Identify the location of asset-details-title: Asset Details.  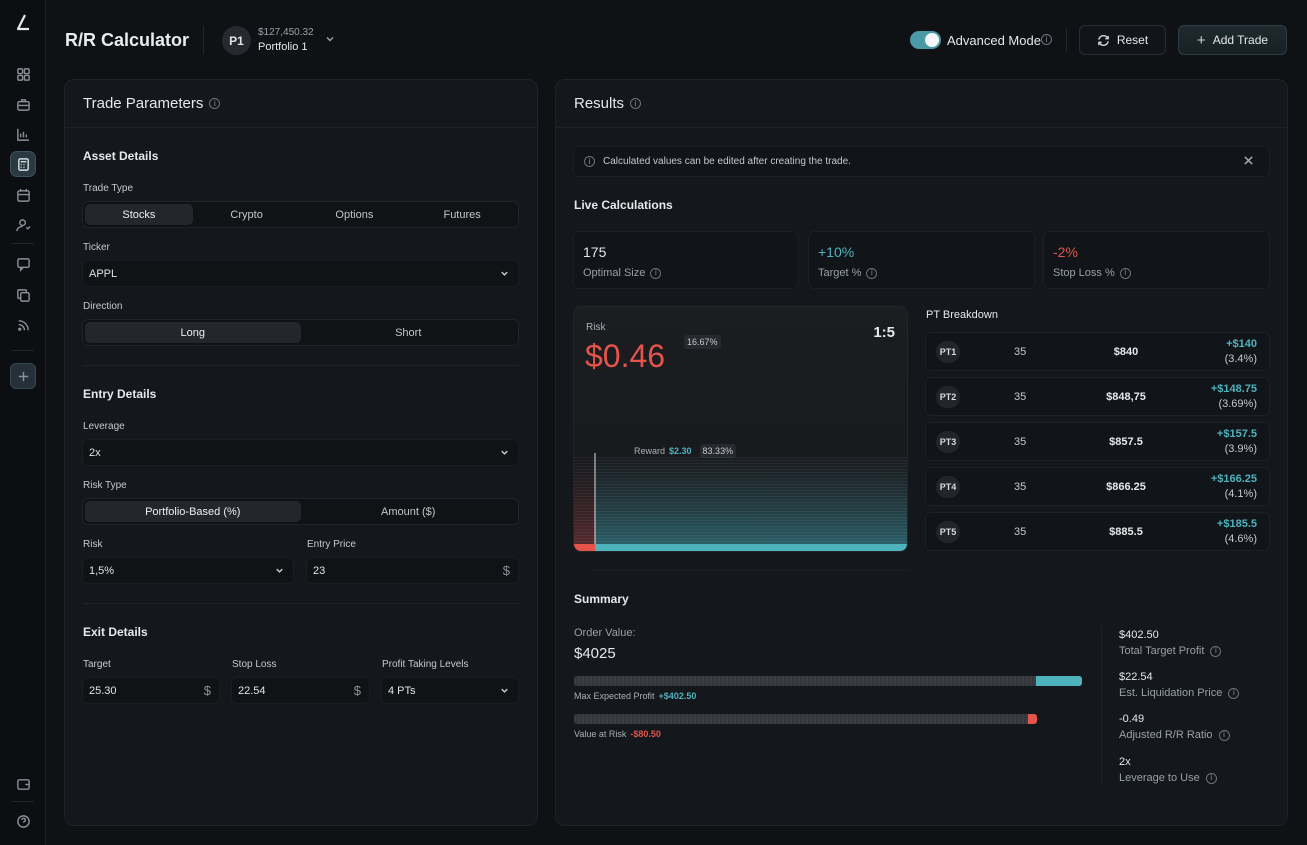
(121, 156).